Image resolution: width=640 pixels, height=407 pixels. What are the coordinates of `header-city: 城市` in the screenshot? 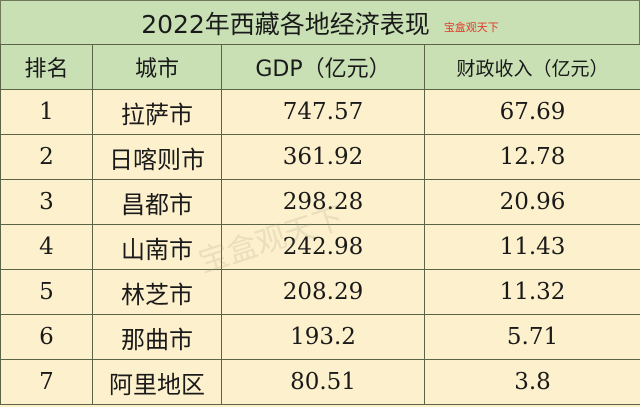 It's located at (157, 67).